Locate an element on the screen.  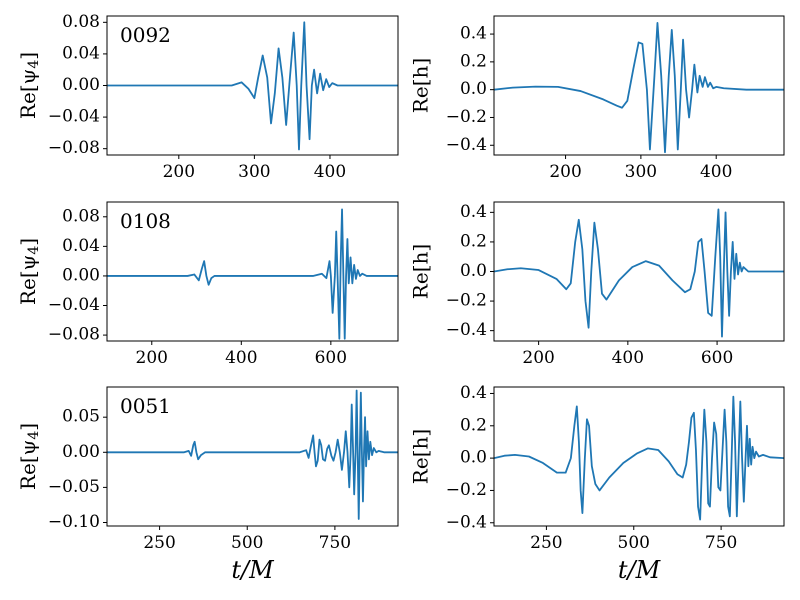
panel-annotation: 0092 is located at coordinates (145, 35).